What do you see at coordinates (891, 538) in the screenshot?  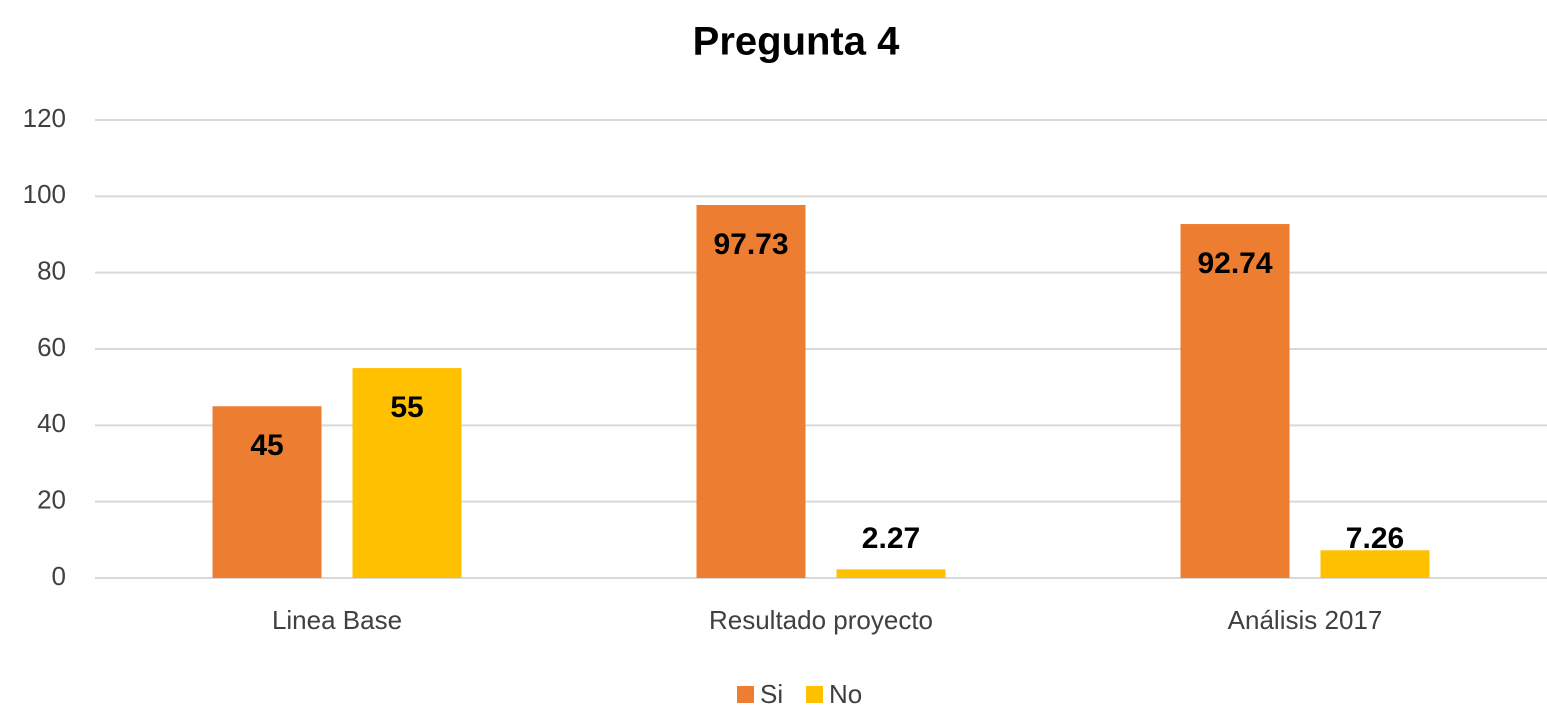 I see `data-label: 2.27` at bounding box center [891, 538].